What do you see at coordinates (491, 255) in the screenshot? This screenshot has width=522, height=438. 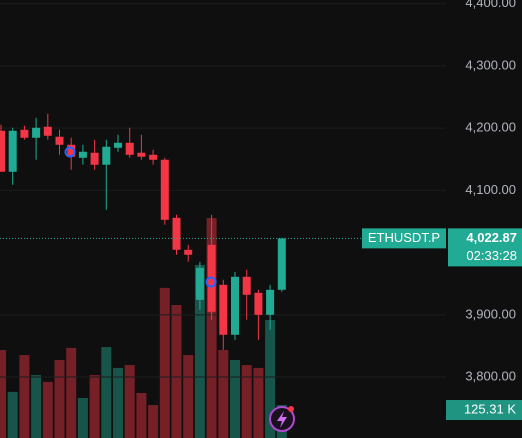 I see `countdown-label: 02:33:28` at bounding box center [491, 255].